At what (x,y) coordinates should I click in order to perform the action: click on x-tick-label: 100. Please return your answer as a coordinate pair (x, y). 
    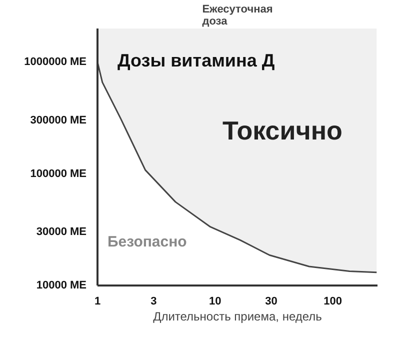
    Looking at the image, I should click on (333, 302).